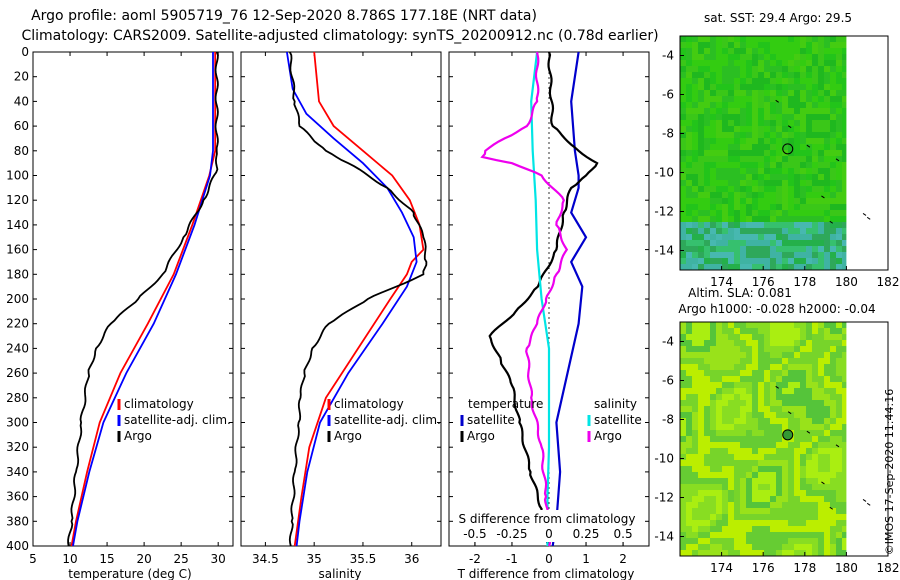 Image resolution: width=900 pixels, height=580 pixels. I want to click on series-line-temperature-satellite, so click(569, 299).